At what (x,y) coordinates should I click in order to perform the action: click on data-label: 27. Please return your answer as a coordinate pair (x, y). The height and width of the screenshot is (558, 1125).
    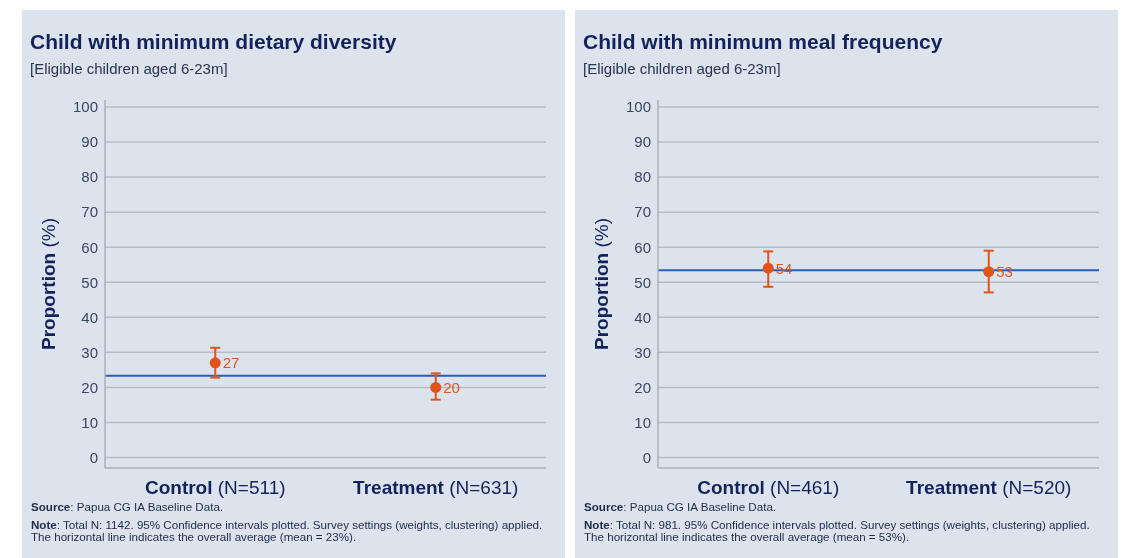
    Looking at the image, I should click on (231, 363).